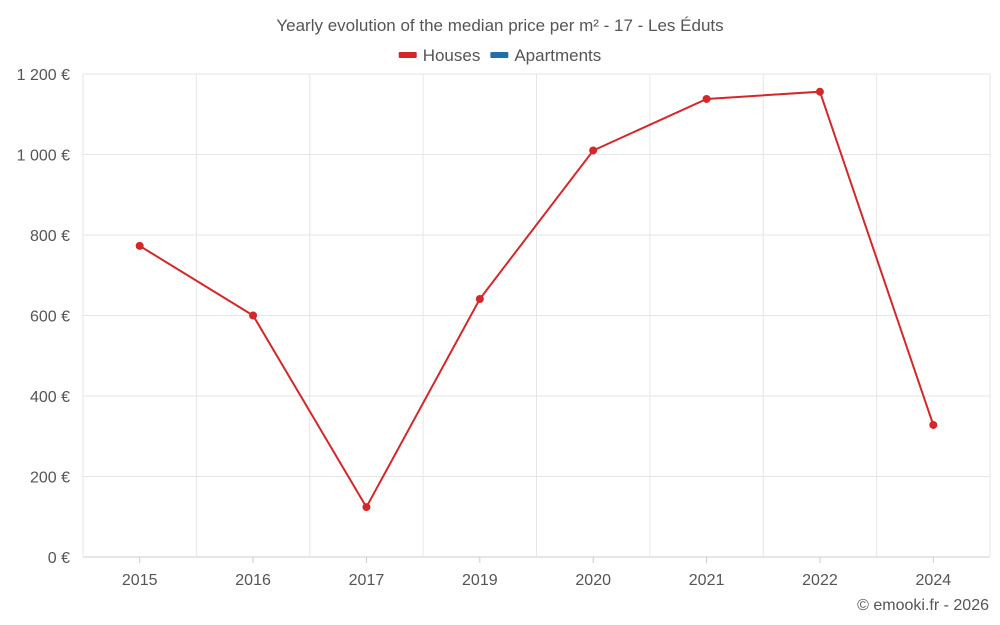  I want to click on data-point-2024, so click(933, 424).